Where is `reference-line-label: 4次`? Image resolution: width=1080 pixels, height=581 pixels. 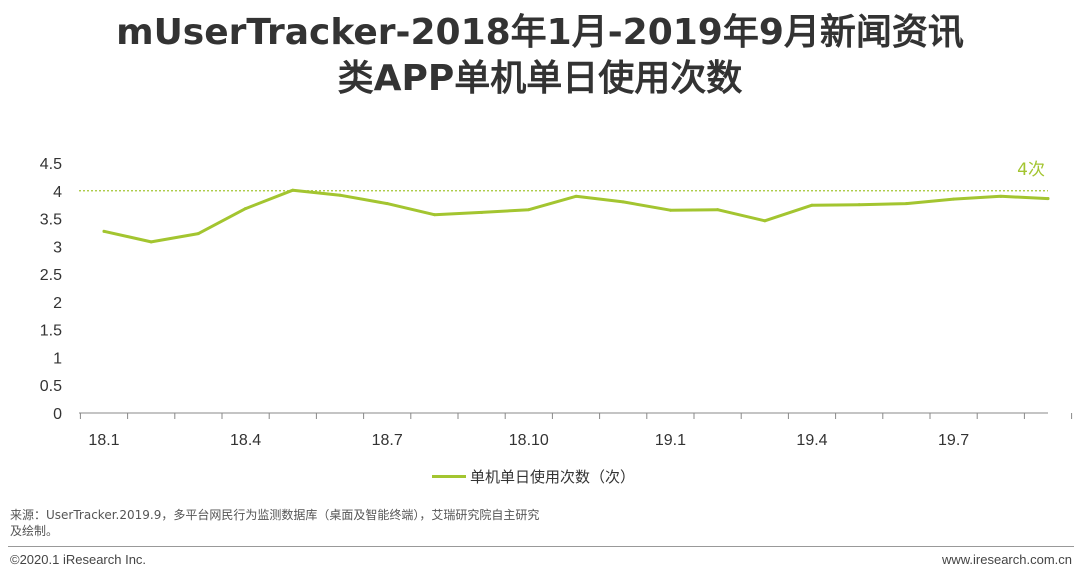
reference-line-label: 4次 is located at coordinates (1031, 170).